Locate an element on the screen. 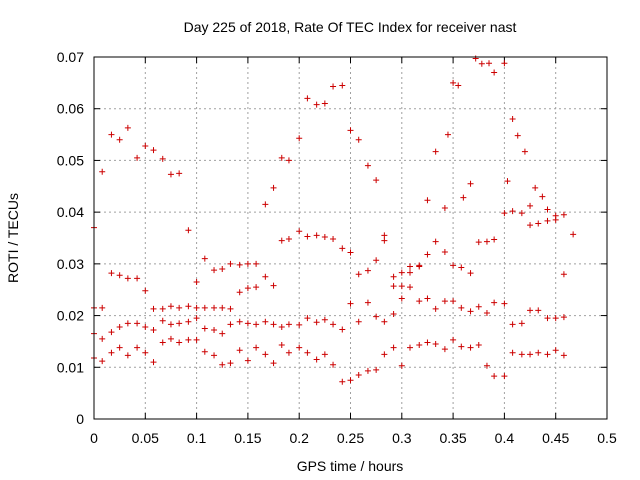 The height and width of the screenshot is (480, 640). x-axis-label: GPS time / hours is located at coordinates (350, 466).